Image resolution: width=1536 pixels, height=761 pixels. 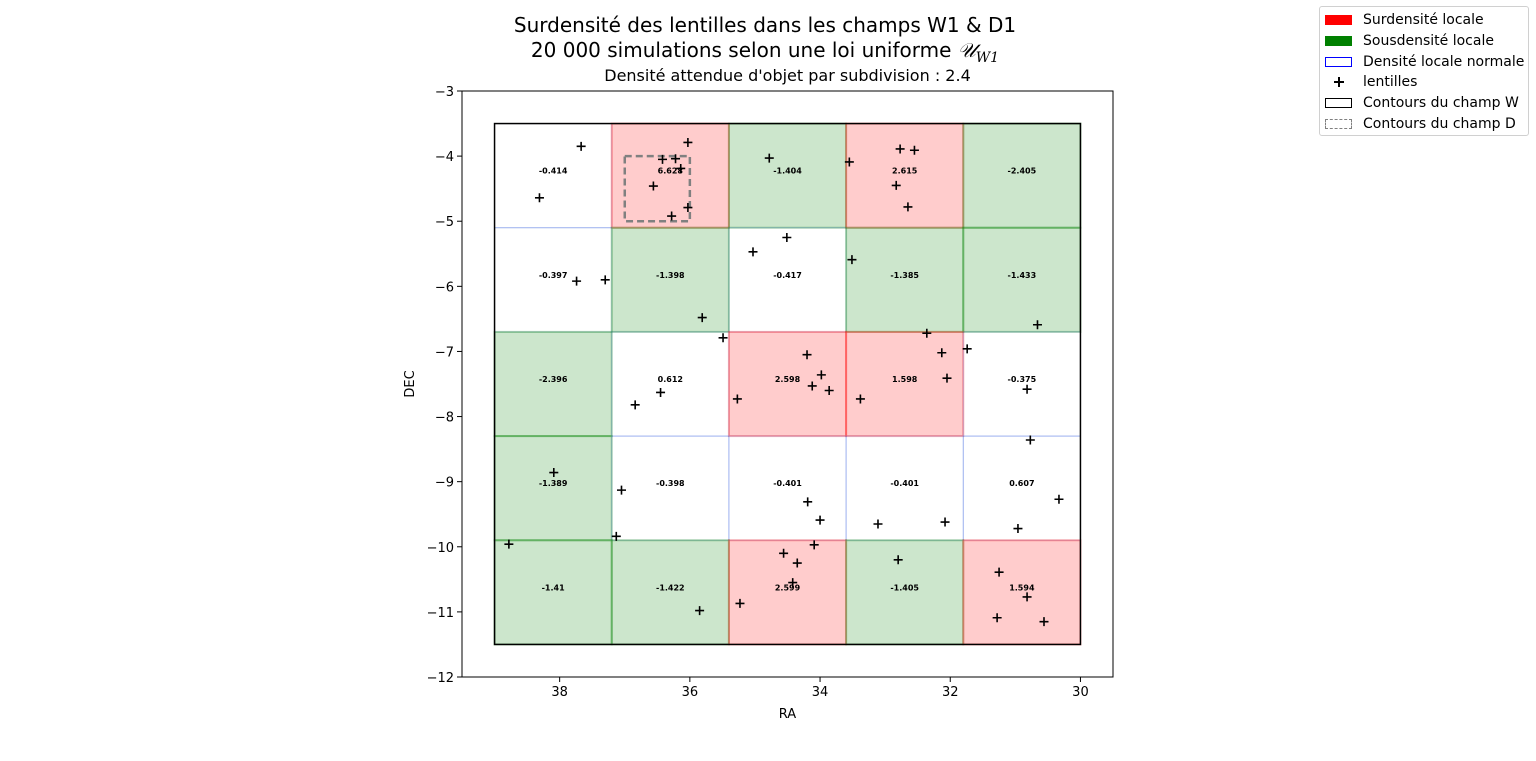 What do you see at coordinates (1439, 124) in the screenshot?
I see `legend-label: Contours du champ D` at bounding box center [1439, 124].